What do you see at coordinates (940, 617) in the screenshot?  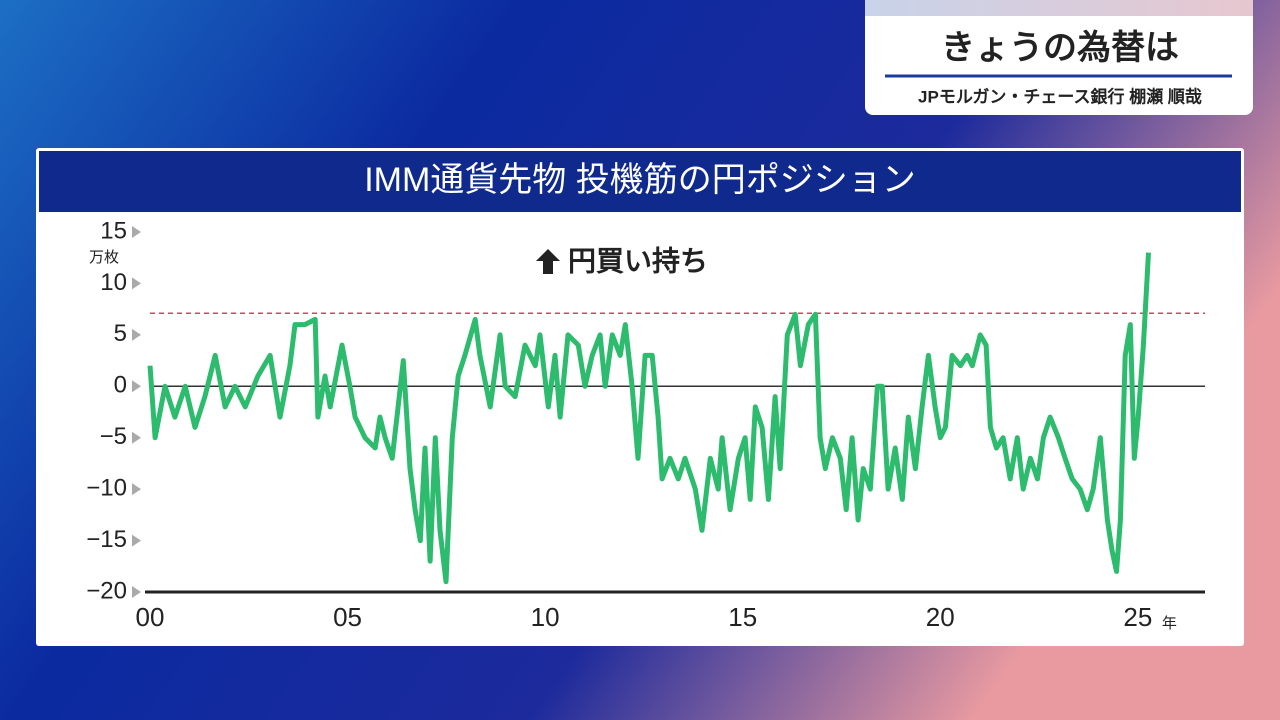 I see `x-tick-label: 20` at bounding box center [940, 617].